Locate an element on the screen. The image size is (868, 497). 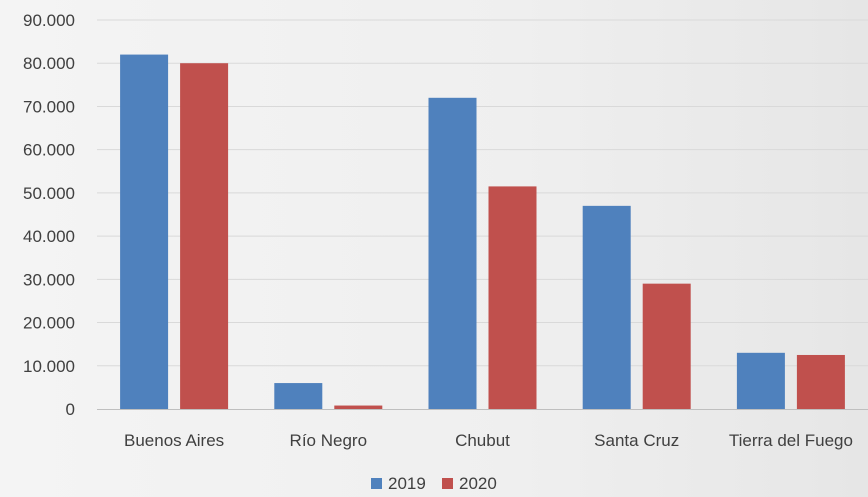
y-tick-label: 0 is located at coordinates (70, 409).